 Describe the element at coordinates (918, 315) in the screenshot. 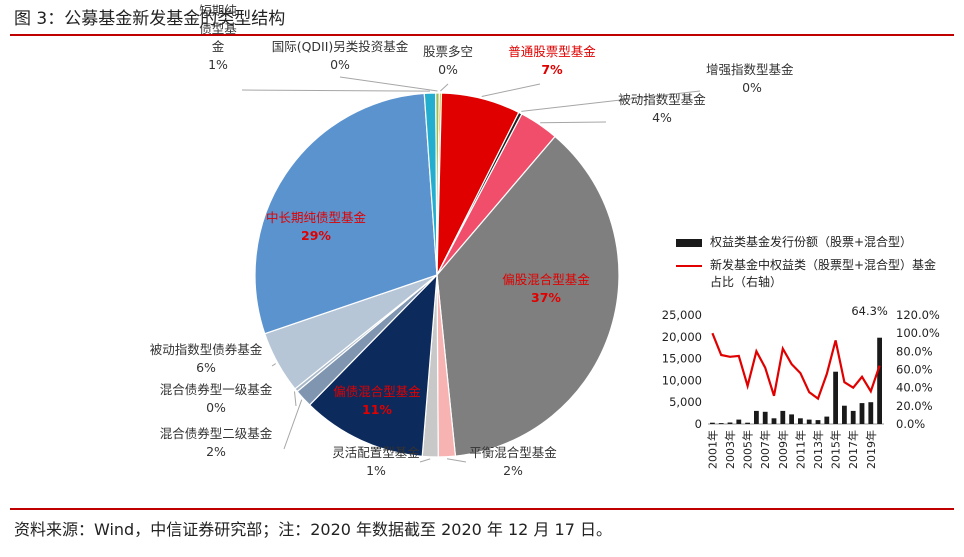

I see `mini-right-tick-6: 120.0%` at that location.